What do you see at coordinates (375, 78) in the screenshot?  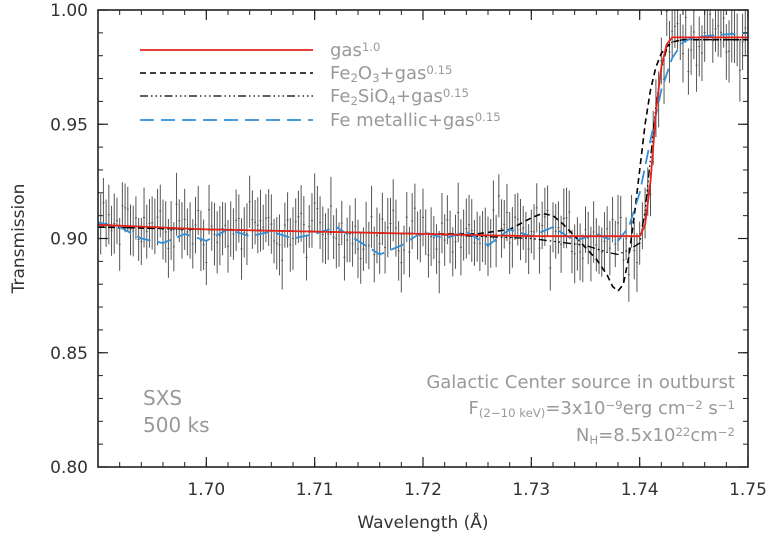 I see `sub-part: 3` at bounding box center [375, 78].